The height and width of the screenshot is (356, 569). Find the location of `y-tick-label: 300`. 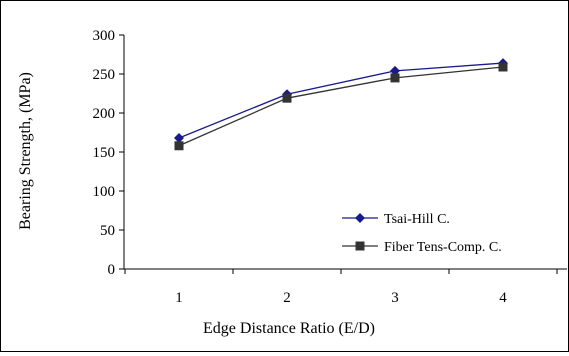

y-tick-label: 300 is located at coordinates (104, 36).